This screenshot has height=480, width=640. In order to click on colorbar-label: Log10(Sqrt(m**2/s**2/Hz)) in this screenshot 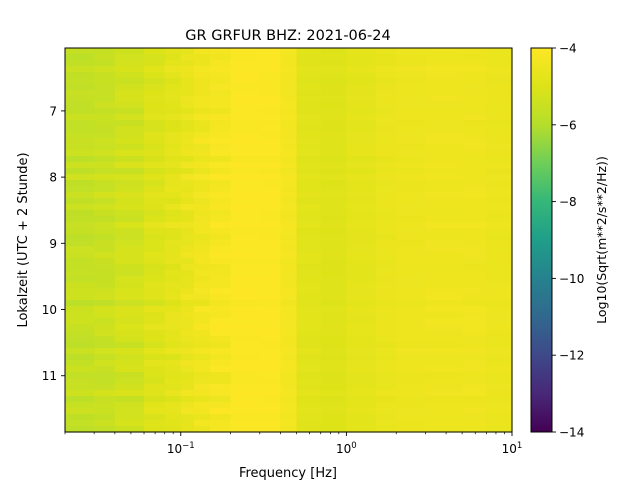, I will do `click(601, 240)`.